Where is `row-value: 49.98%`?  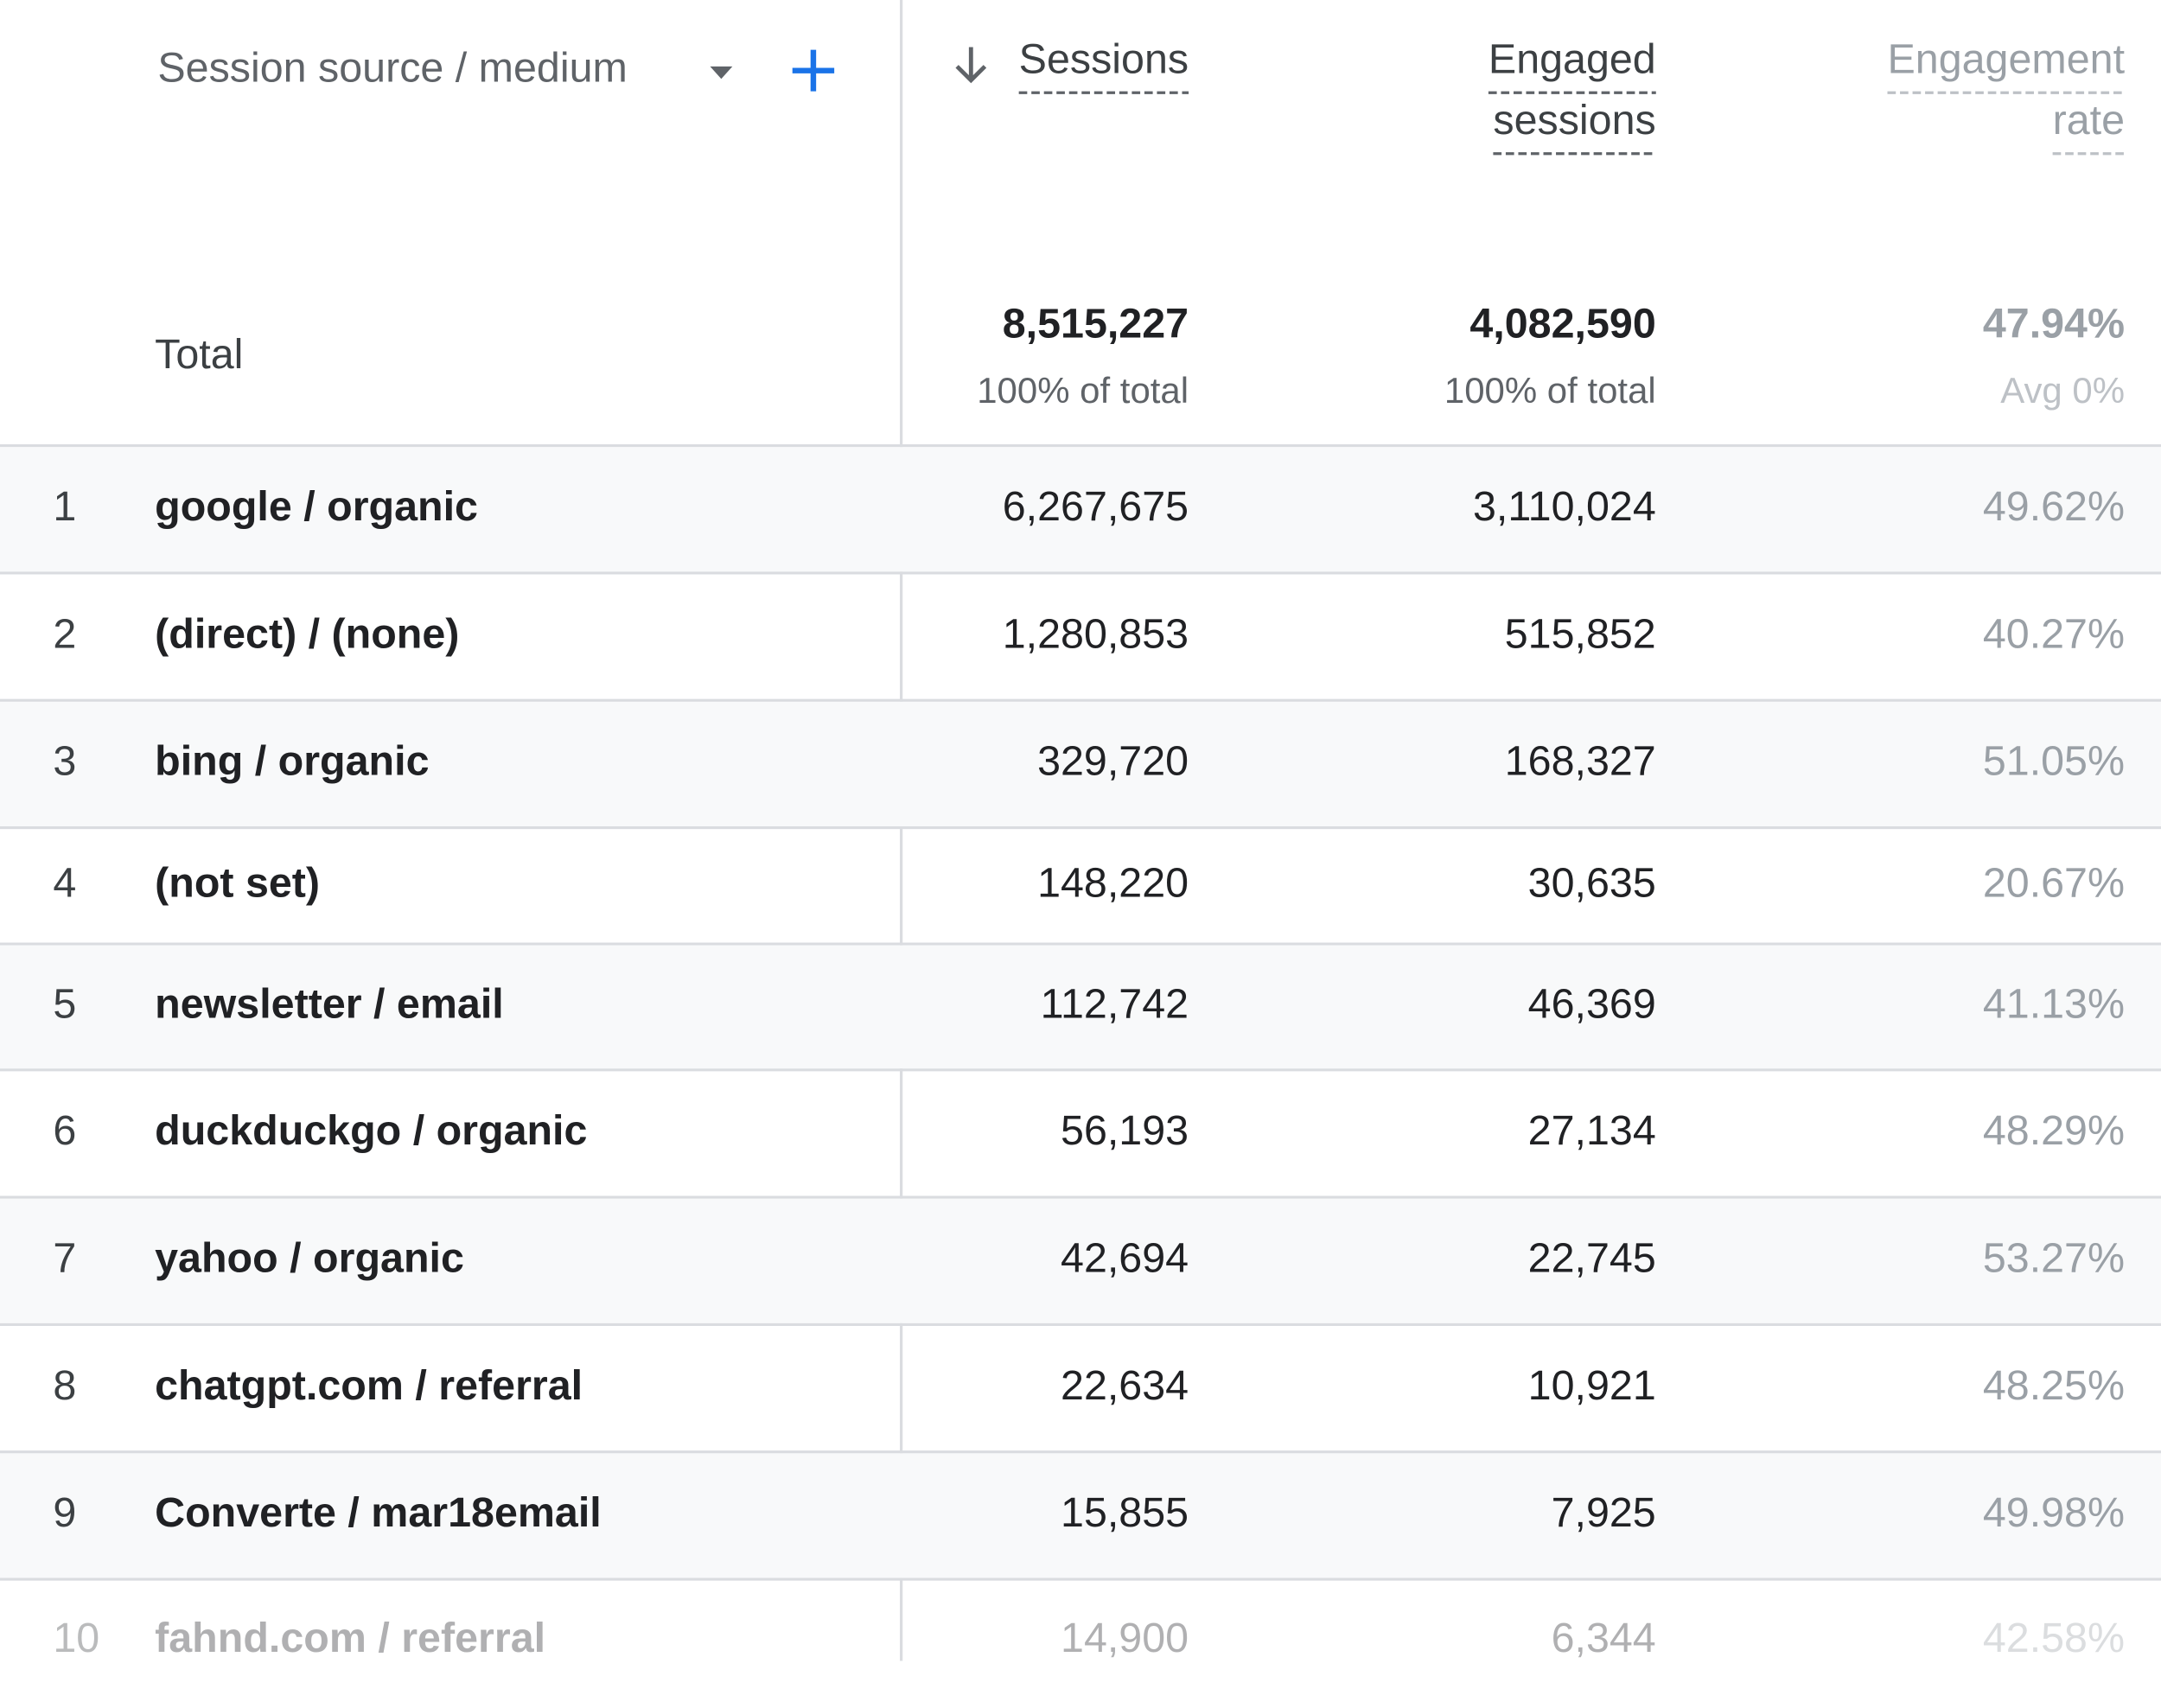
row-value: 49.98% is located at coordinates (2054, 1512).